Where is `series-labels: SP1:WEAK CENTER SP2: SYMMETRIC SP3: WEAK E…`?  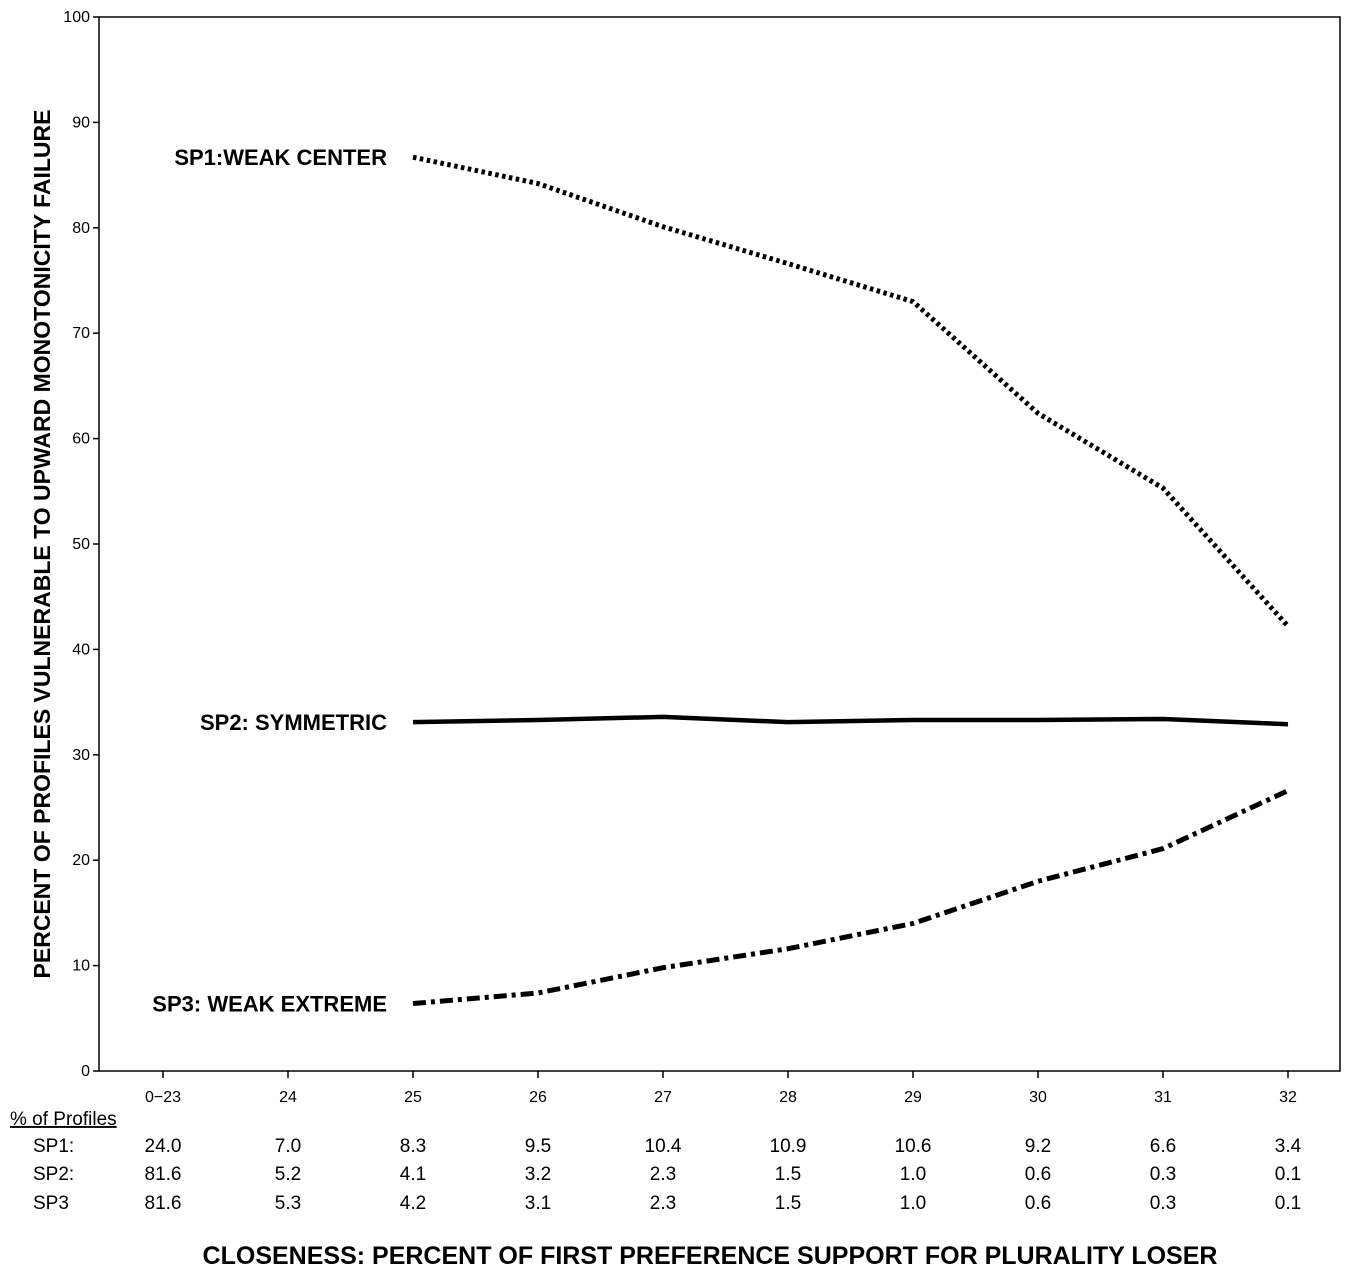 series-labels: SP1:WEAK CENTER SP2: SYMMETRIC SP3: WEAK E… is located at coordinates (269, 580).